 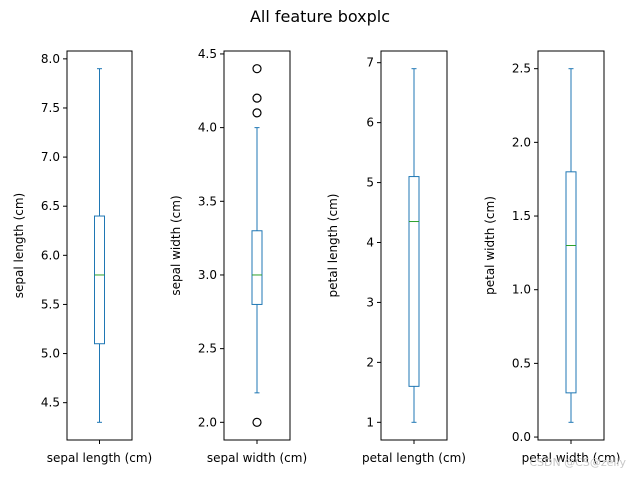 I want to click on y-tick-label: 5.5, so click(x=50, y=304).